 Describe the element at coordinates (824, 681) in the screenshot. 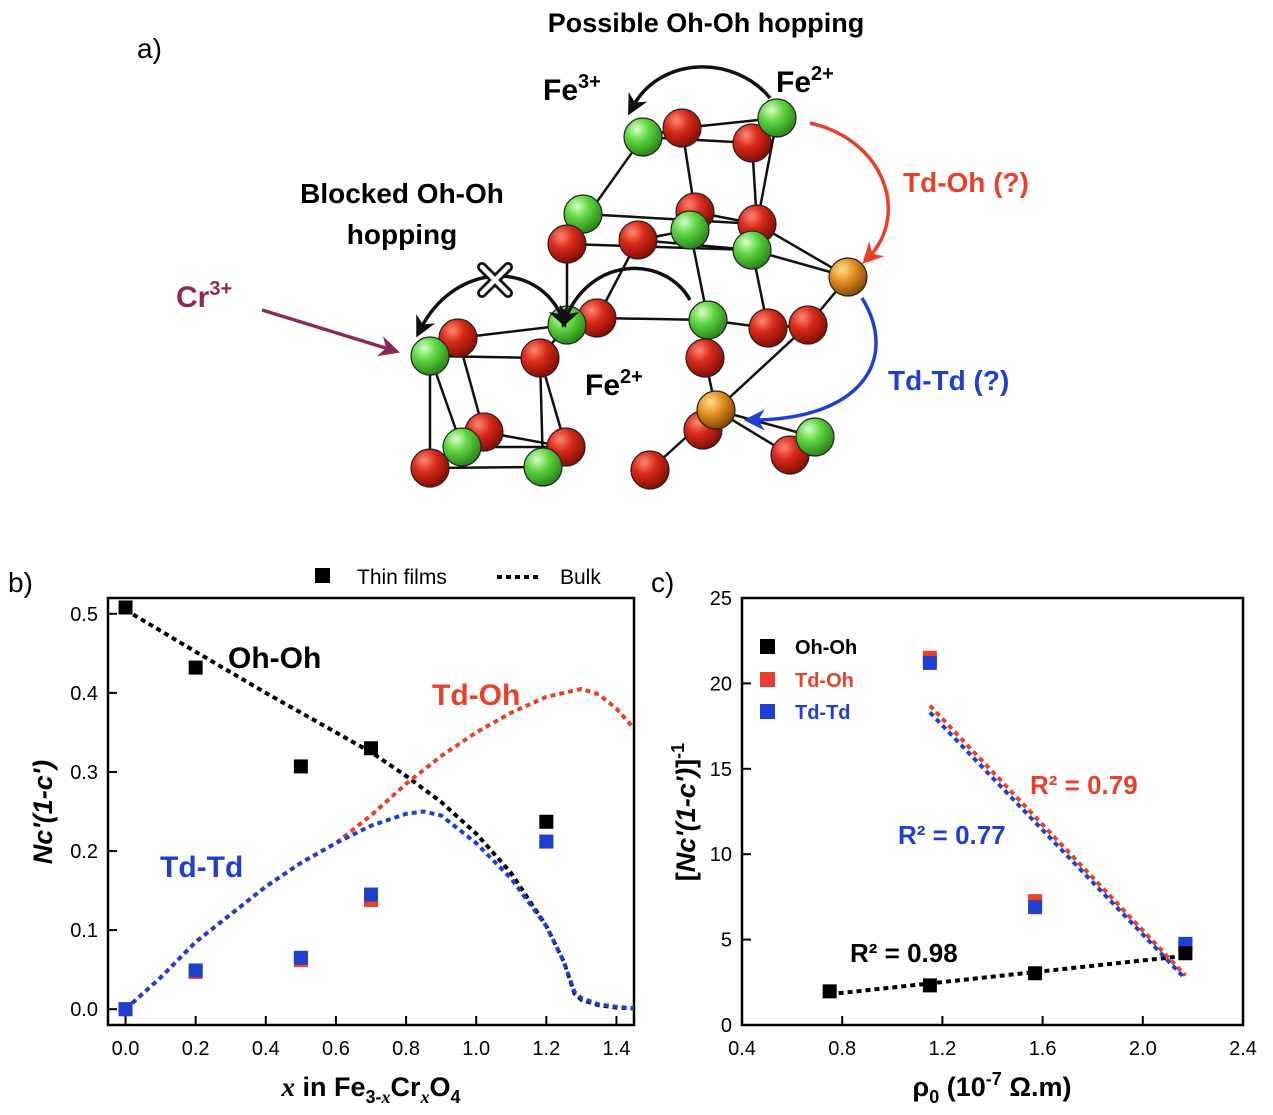

I see `legend-td-oh-text: Td-Oh` at that location.